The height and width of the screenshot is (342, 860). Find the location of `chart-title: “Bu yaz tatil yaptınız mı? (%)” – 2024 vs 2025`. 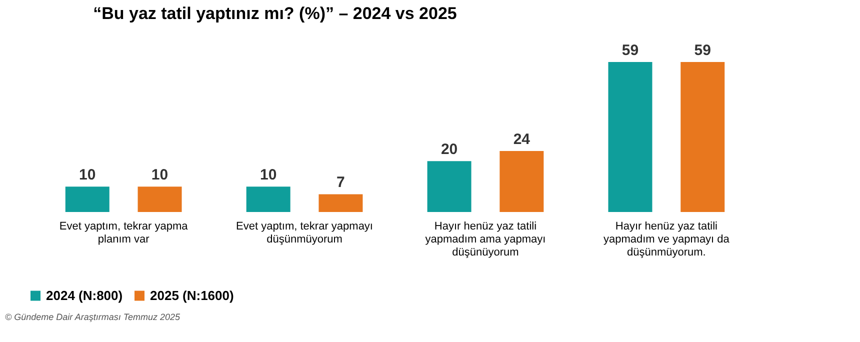

chart-title: “Bu yaz tatil yaptınız mı? (%)” – 2024 vs 2025 is located at coordinates (275, 13).